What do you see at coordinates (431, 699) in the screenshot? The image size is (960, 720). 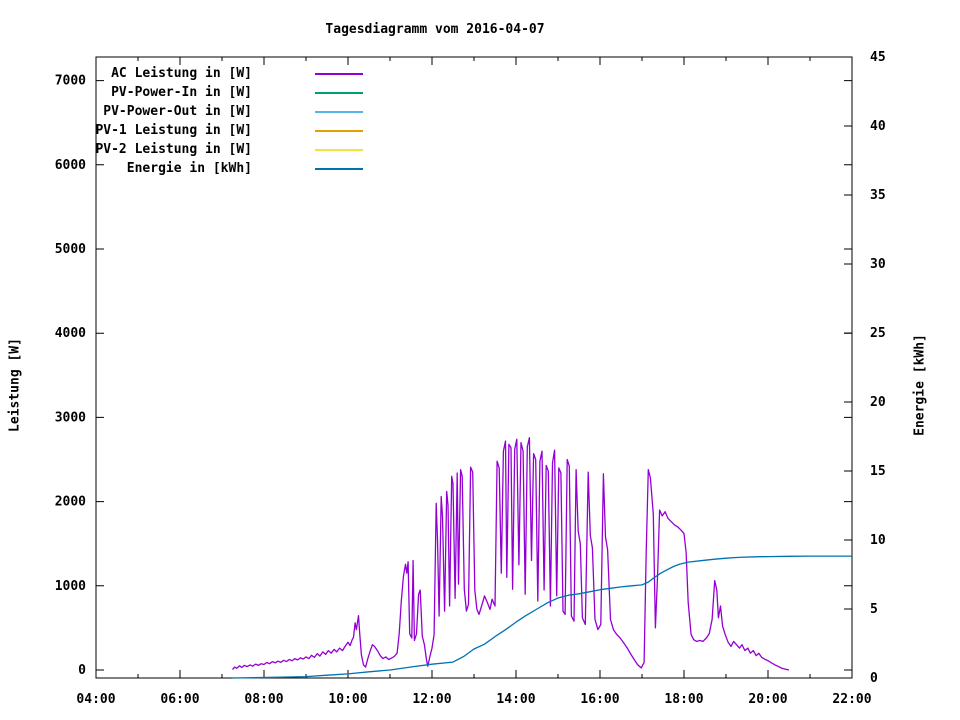 I see `x-tick-label: 12:00` at bounding box center [431, 699].